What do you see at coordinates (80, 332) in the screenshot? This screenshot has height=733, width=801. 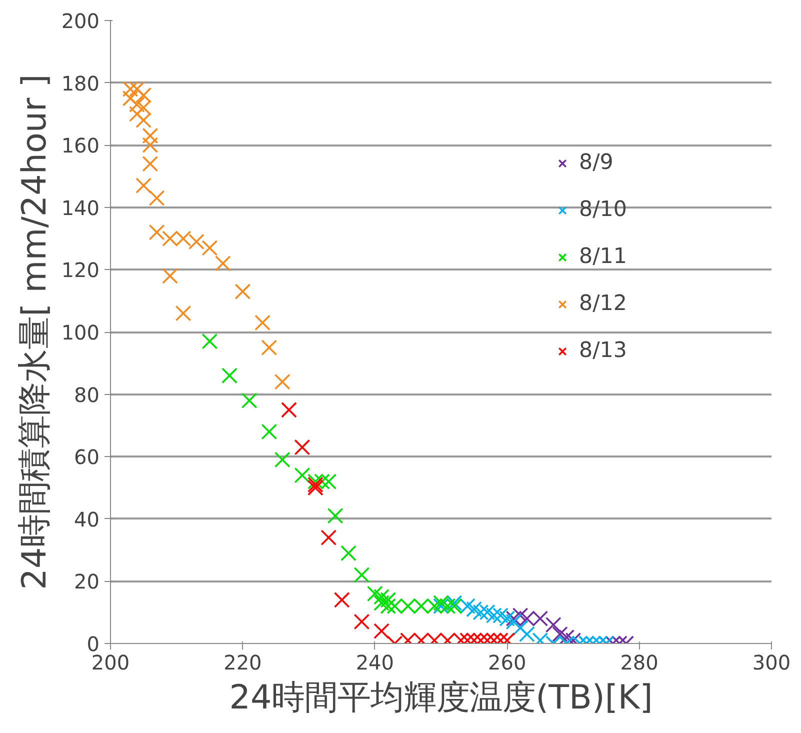 I see `y-tick-label: 100` at bounding box center [80, 332].